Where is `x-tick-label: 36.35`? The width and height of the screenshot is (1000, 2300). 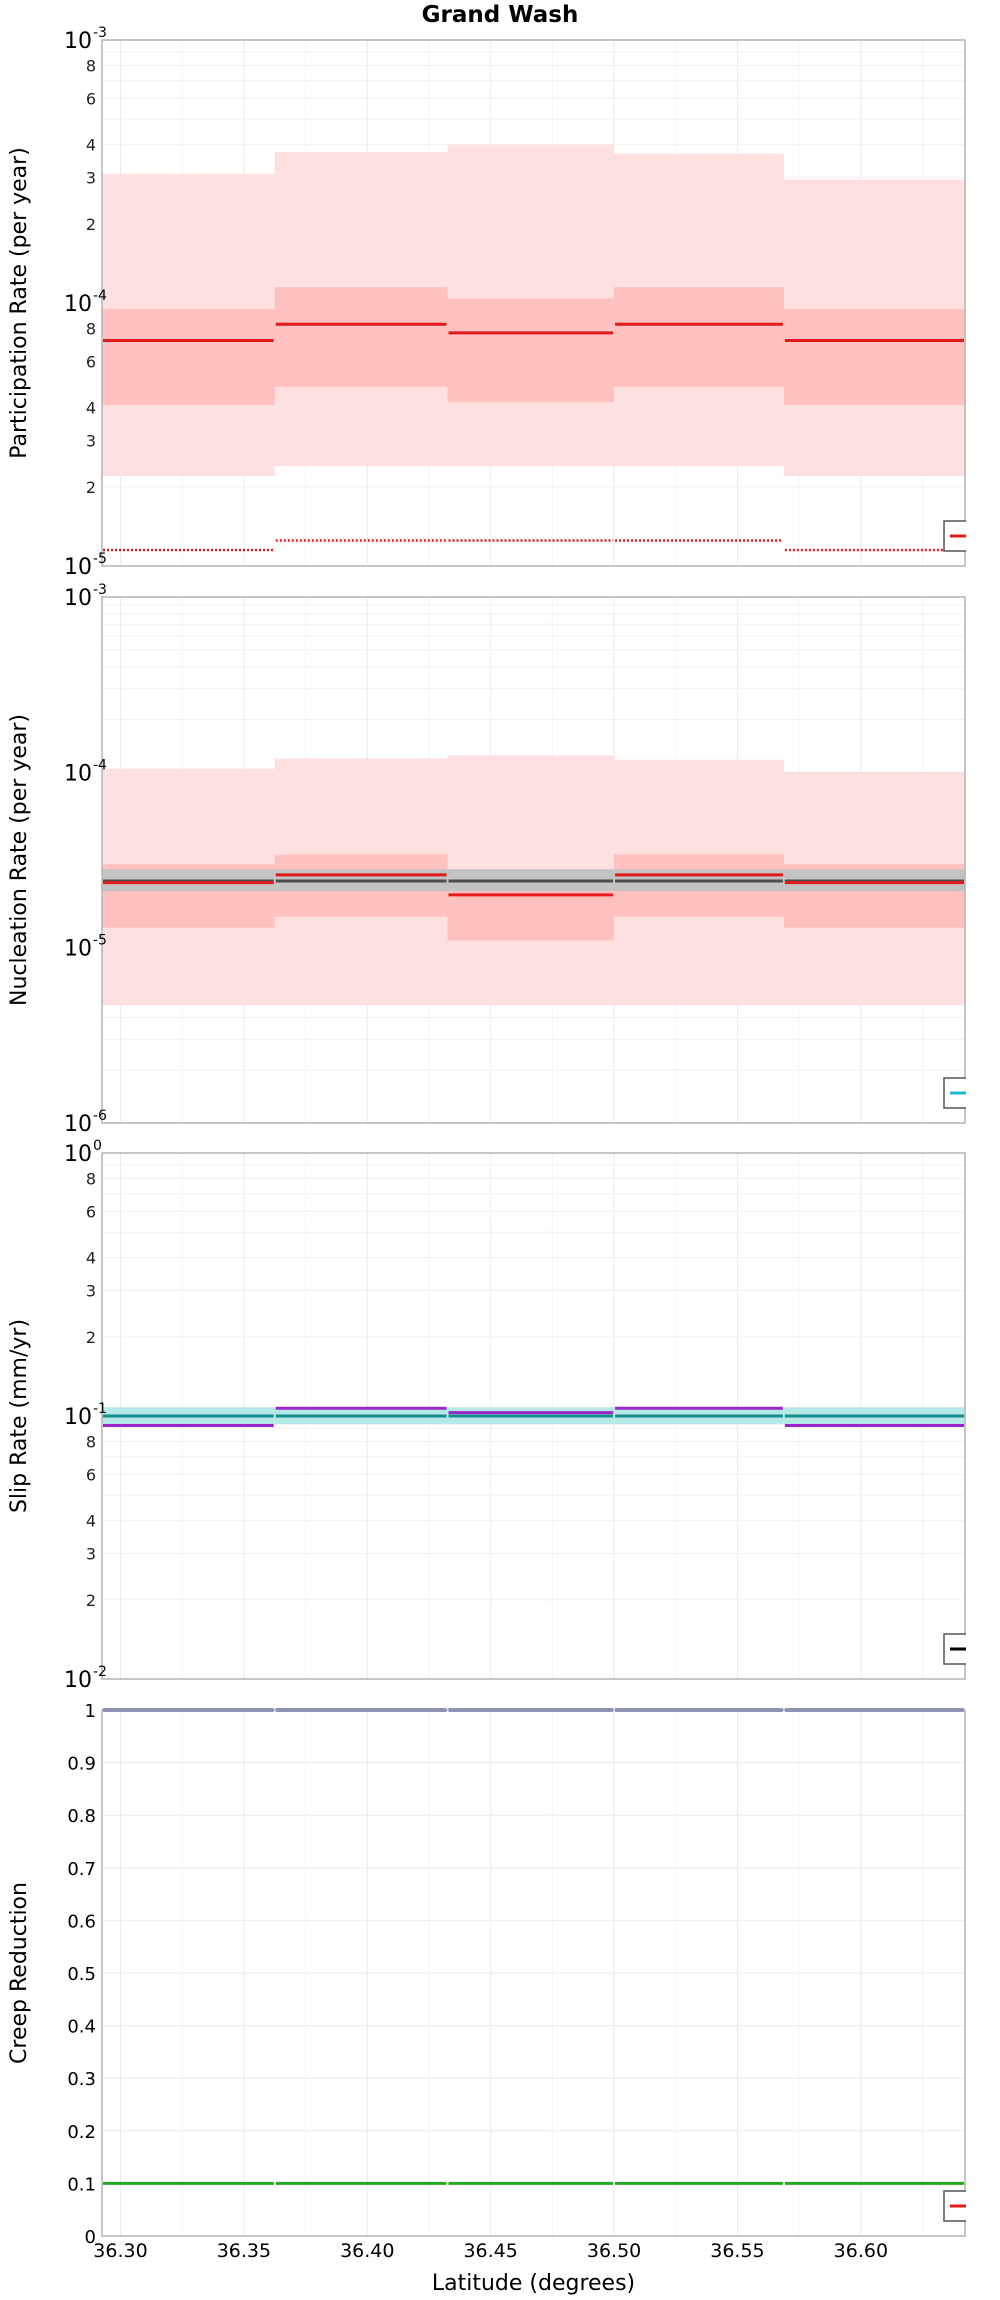
x-tick-label: 36.35 is located at coordinates (244, 2251).